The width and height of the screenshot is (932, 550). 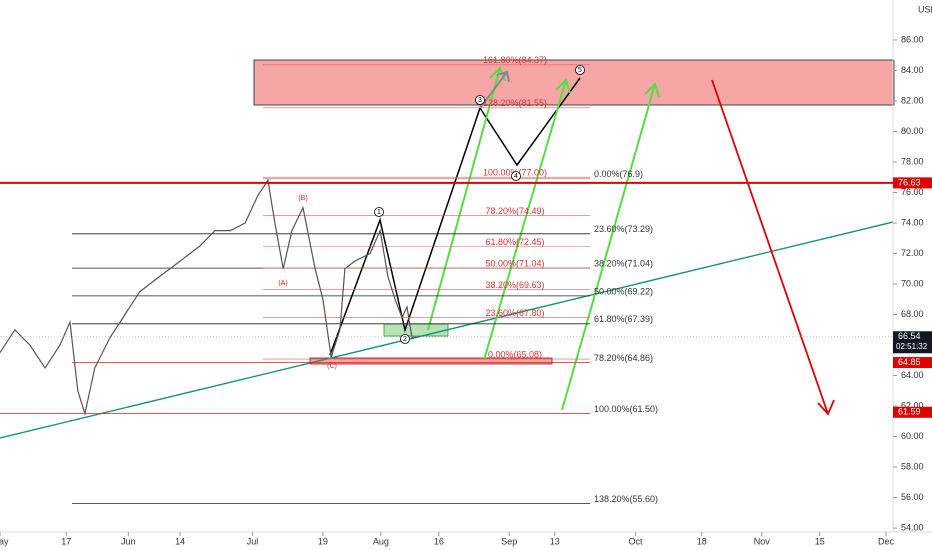 I want to click on price-tag-label: 76.63, so click(x=909, y=182).